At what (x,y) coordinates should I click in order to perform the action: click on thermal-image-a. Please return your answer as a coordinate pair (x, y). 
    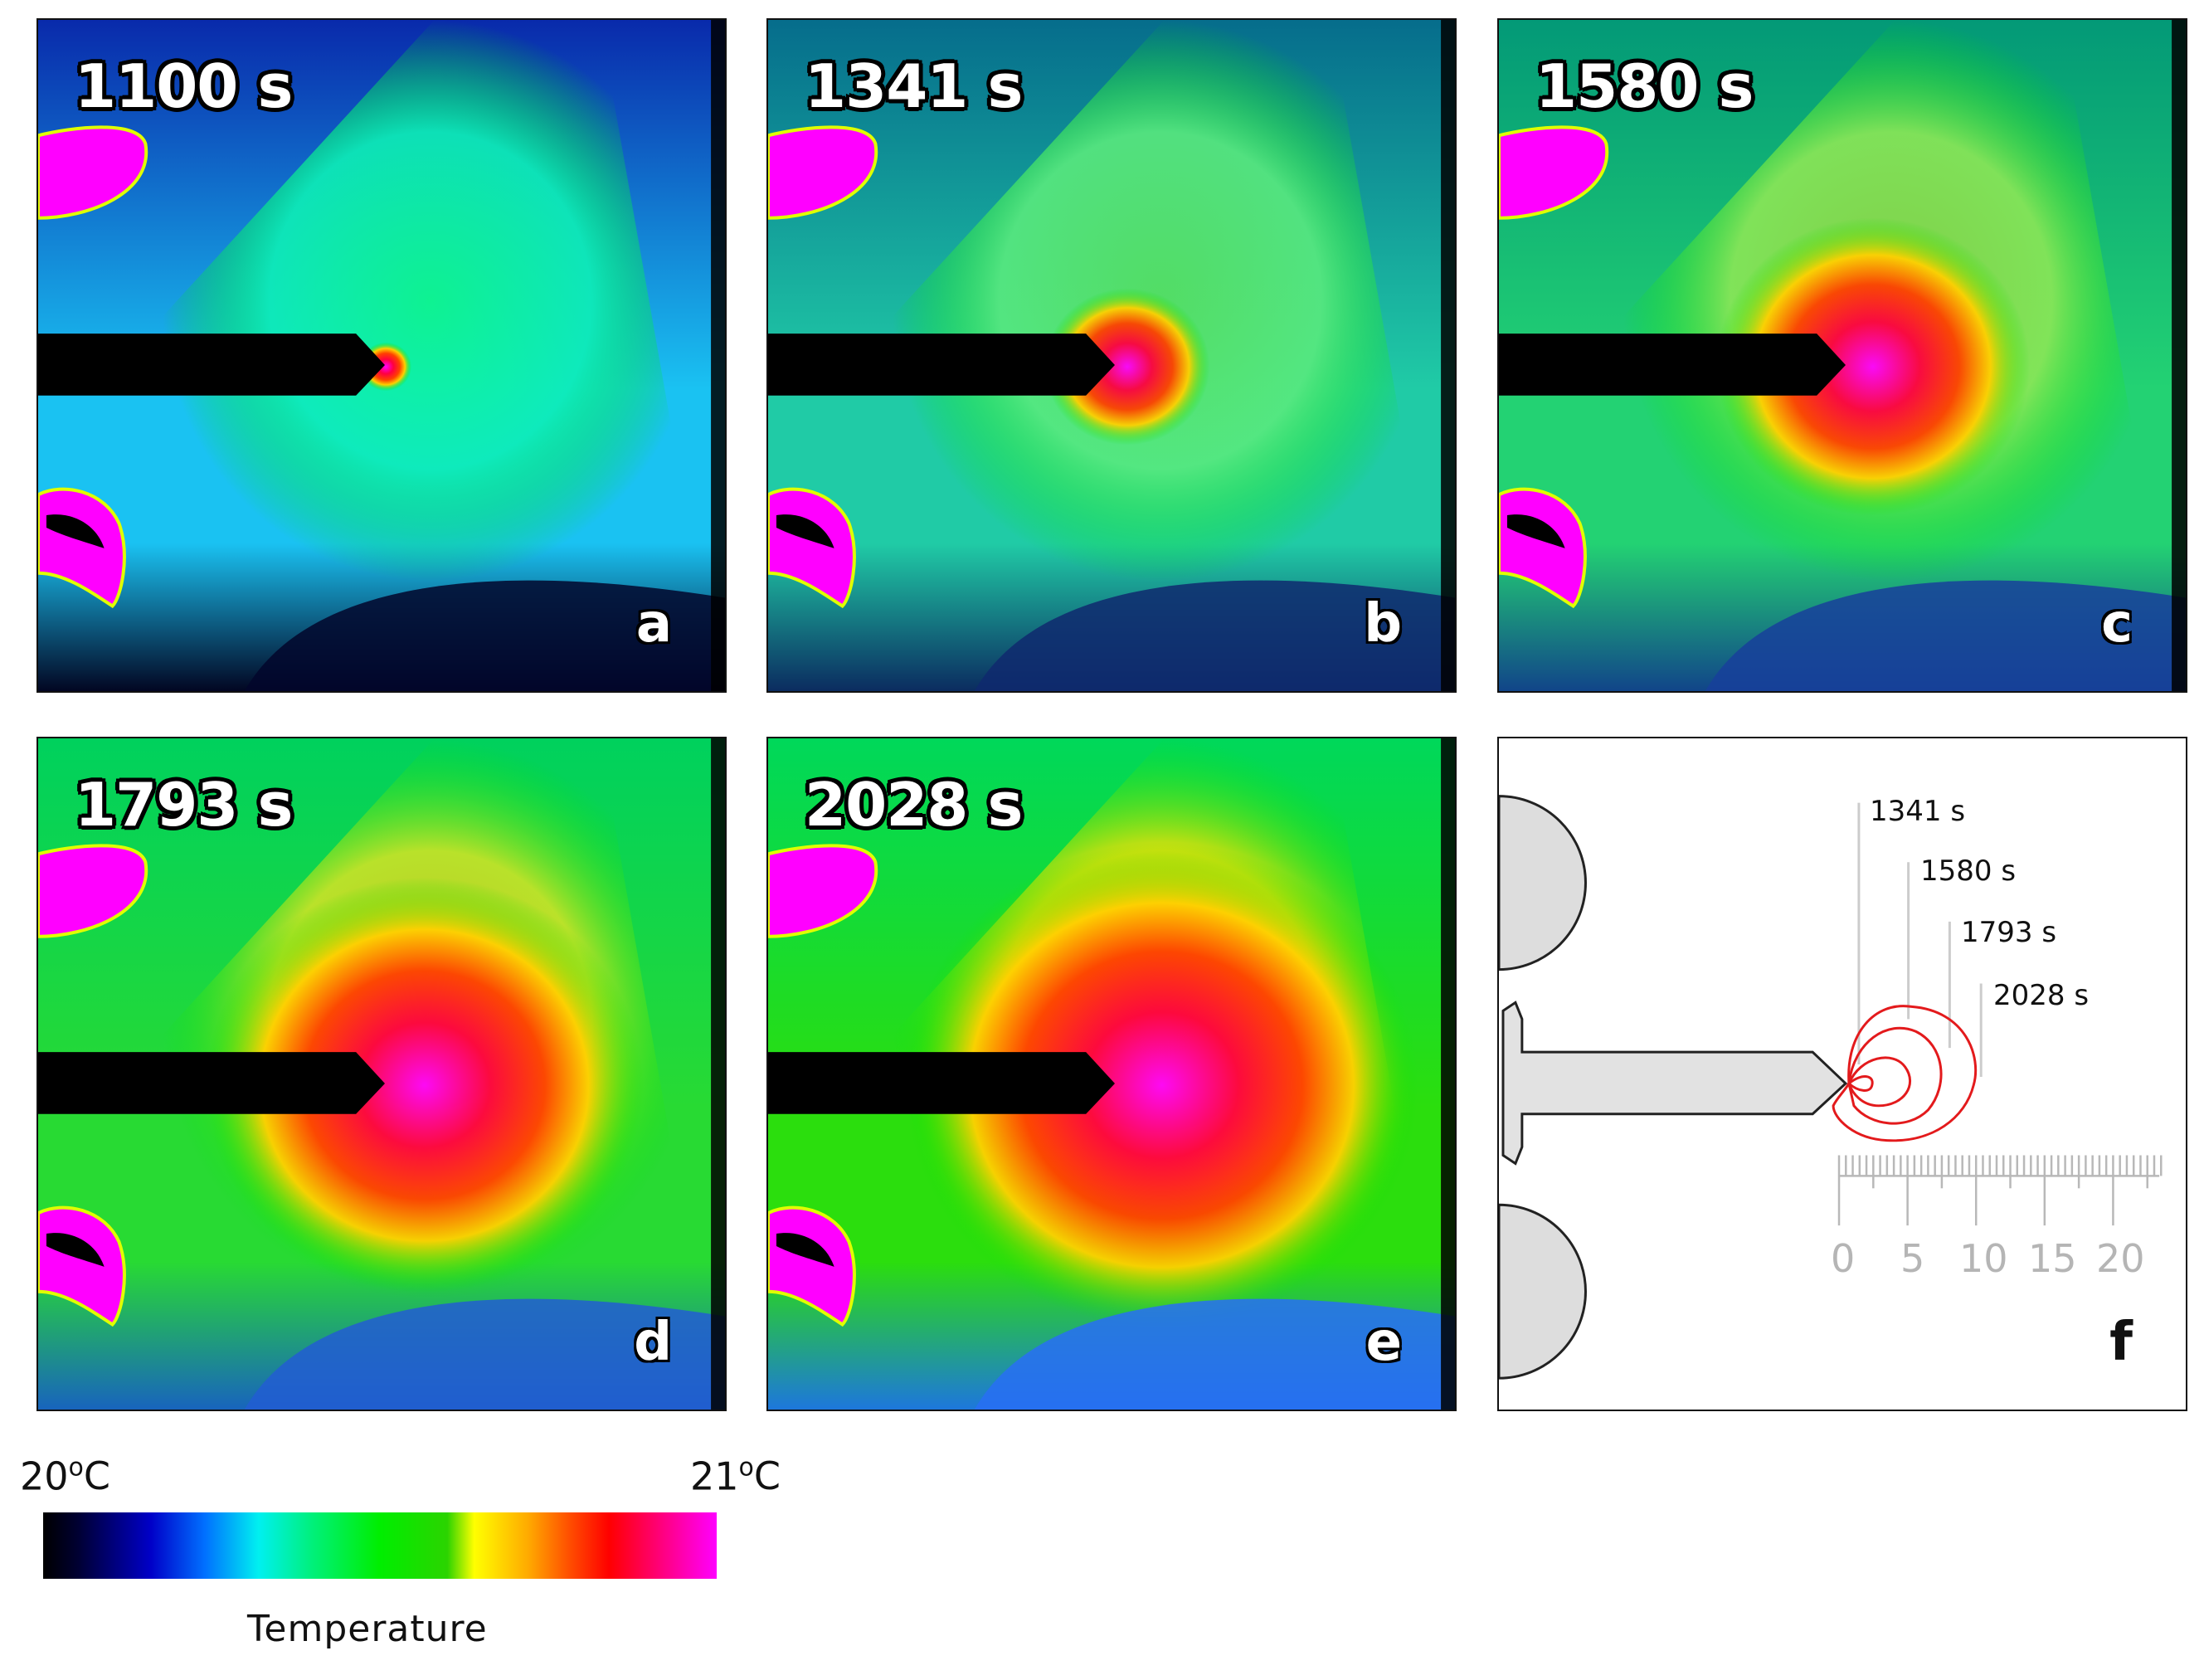
    Looking at the image, I should click on (381, 355).